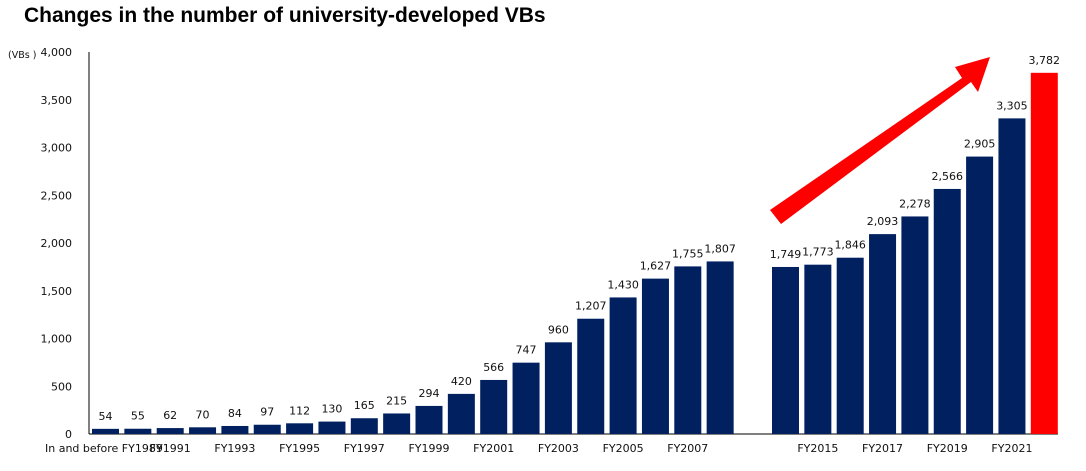 Image resolution: width=1086 pixels, height=471 pixels. I want to click on data-label: 3,305, so click(1012, 105).